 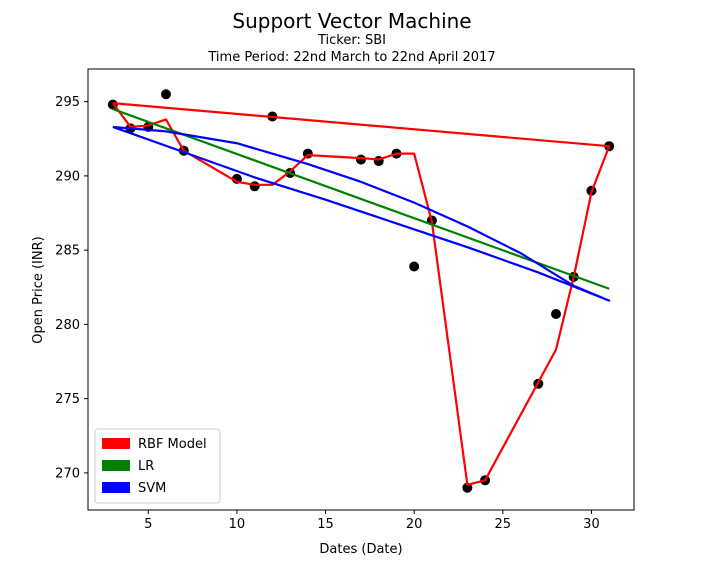 I want to click on legend-swatch-lr, so click(x=116, y=465).